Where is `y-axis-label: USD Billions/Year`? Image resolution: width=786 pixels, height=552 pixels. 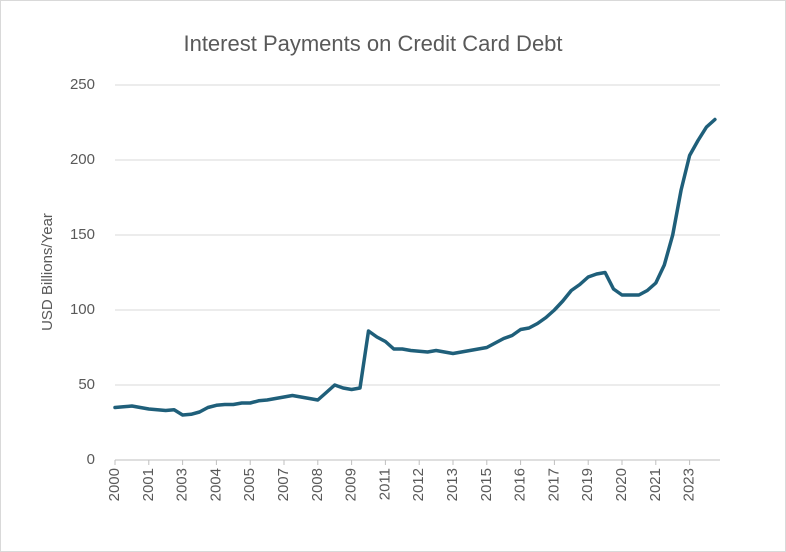 y-axis-label: USD Billions/Year is located at coordinates (47, 272).